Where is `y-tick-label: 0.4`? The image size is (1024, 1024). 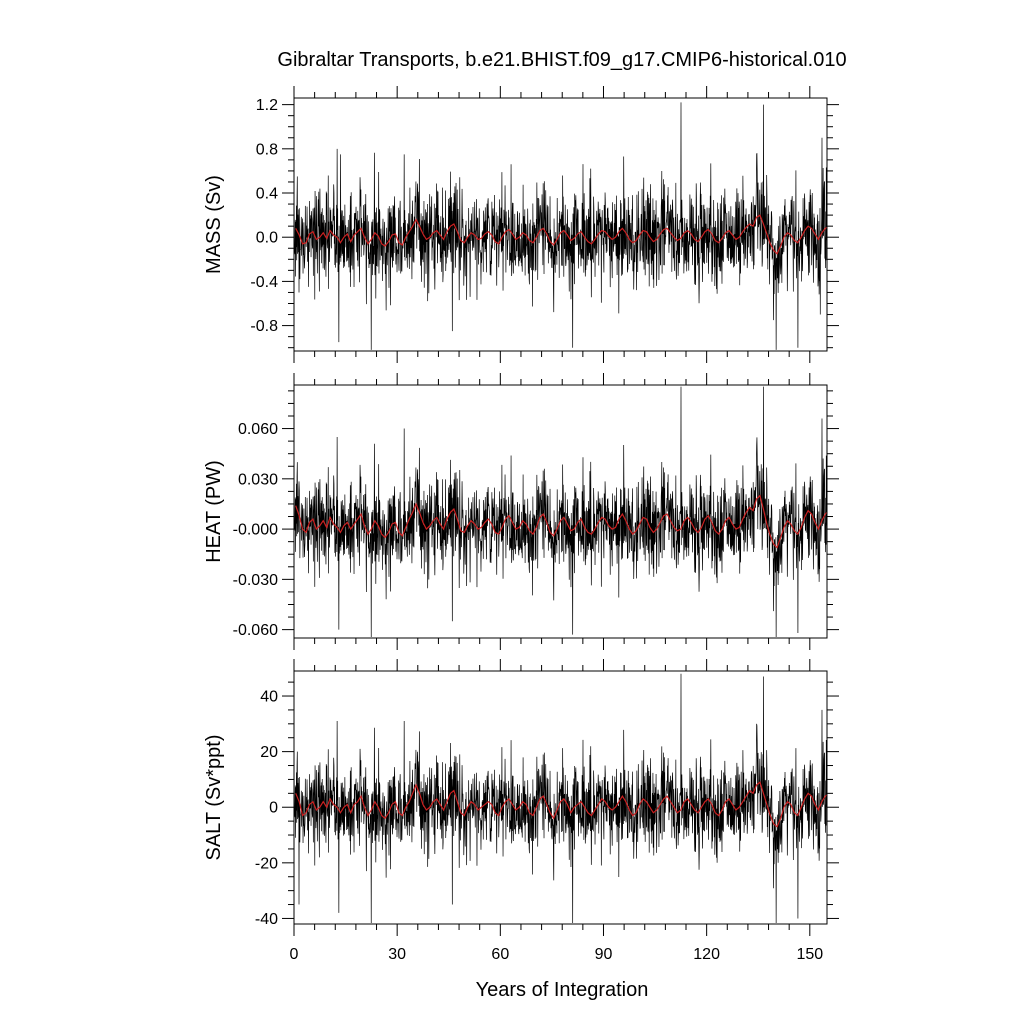 y-tick-label: 0.4 is located at coordinates (267, 194).